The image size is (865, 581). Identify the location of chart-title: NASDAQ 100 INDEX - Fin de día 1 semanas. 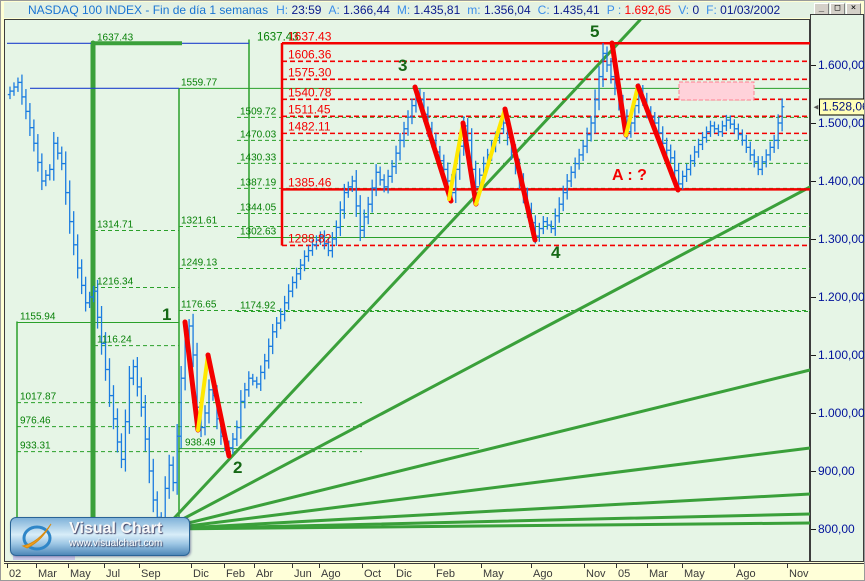
(148, 10).